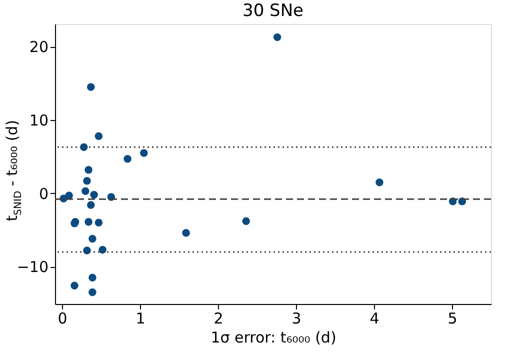 The height and width of the screenshot is (362, 520). Describe the element at coordinates (63, 319) in the screenshot. I see `x-tick-label: 0` at that location.